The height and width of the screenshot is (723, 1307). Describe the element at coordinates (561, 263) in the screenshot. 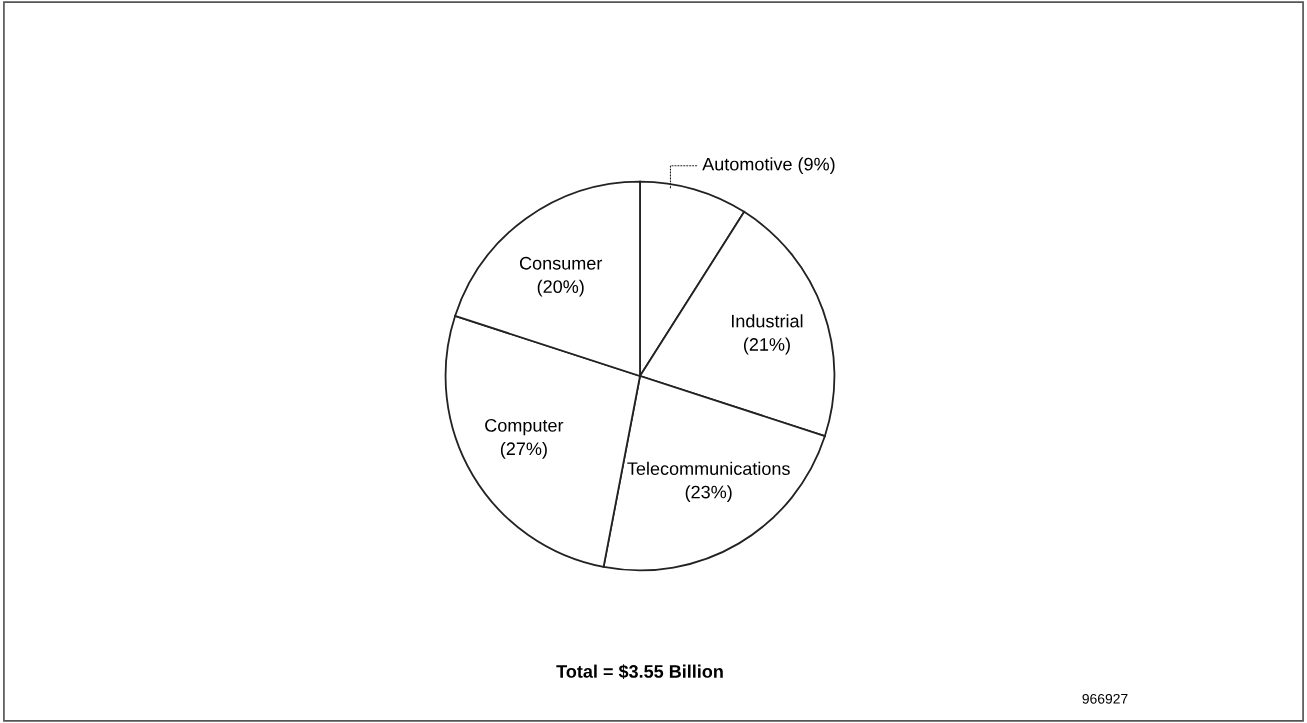

I see `slice-label: Consumer` at that location.